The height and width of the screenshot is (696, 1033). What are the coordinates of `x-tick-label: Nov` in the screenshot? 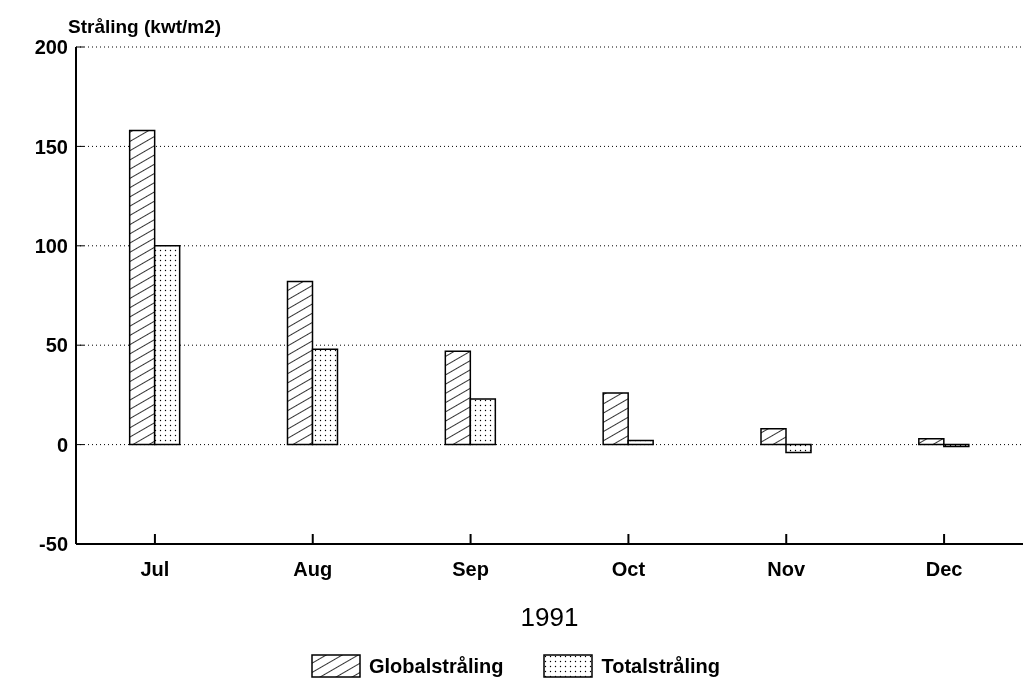 It's located at (787, 569).